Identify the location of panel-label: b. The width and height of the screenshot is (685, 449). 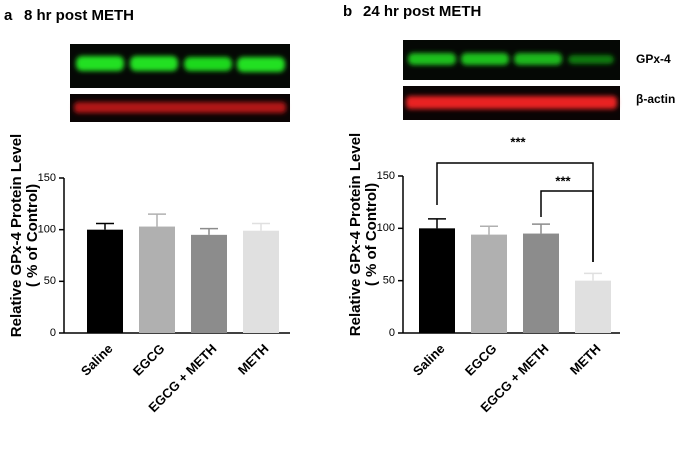
(347, 11).